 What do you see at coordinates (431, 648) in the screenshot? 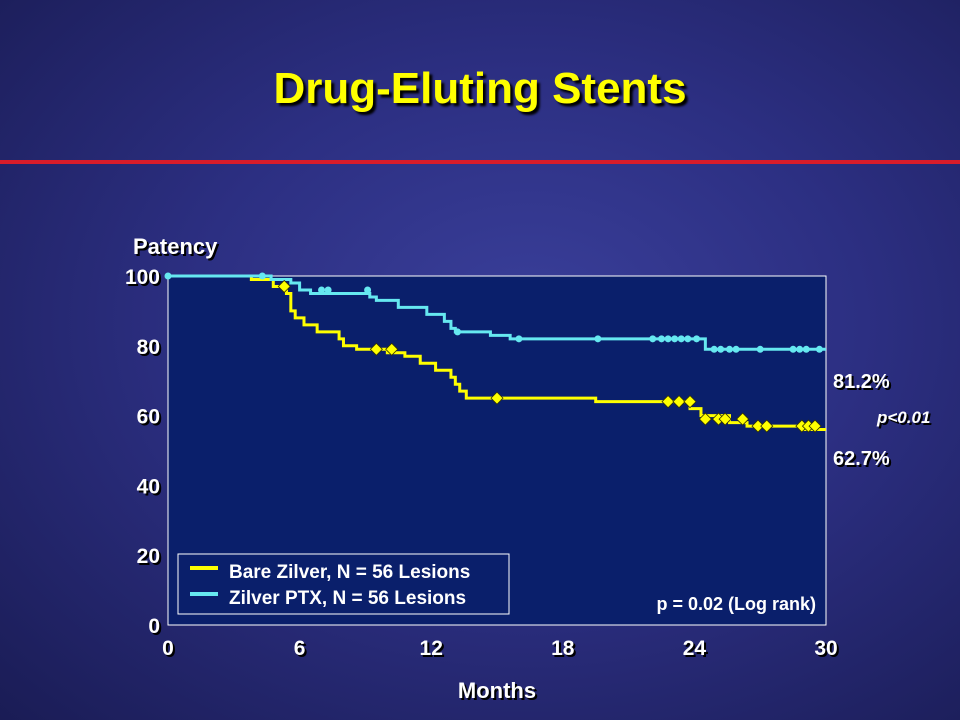
I see `x-tick-label: 12` at bounding box center [431, 648].